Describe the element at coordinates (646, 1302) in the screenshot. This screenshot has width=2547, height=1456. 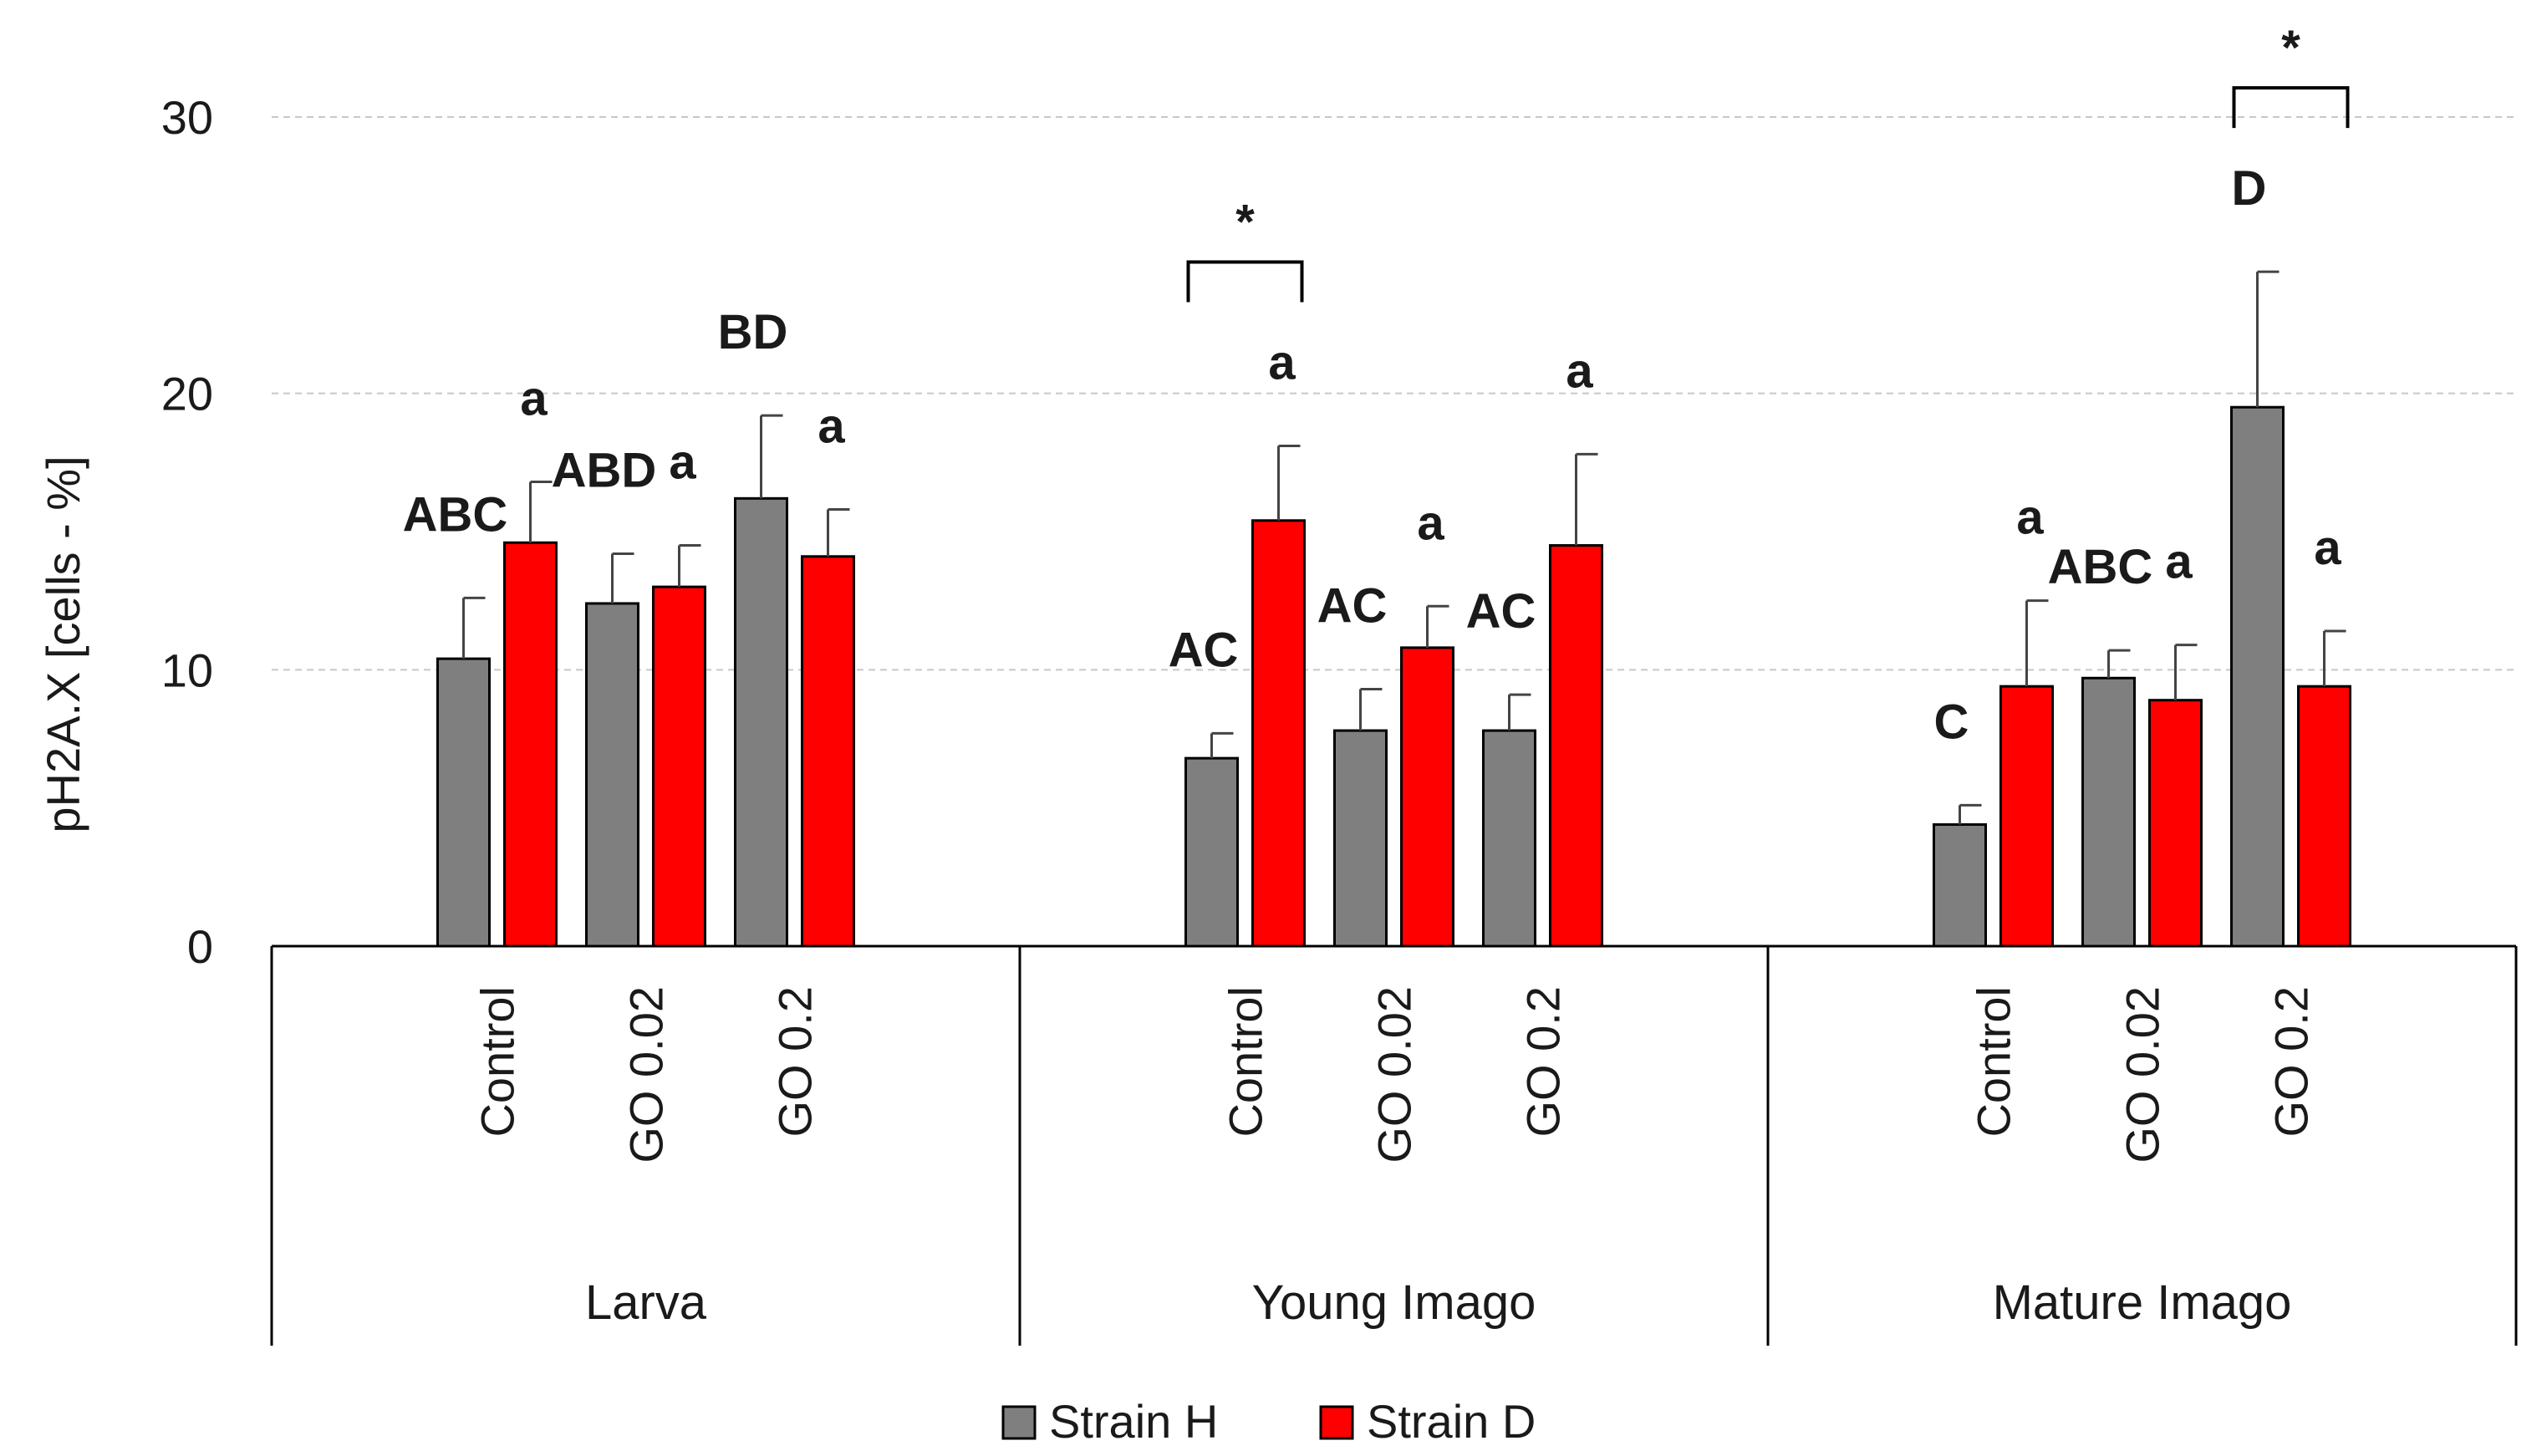
I see `x-group-label: Larva` at that location.